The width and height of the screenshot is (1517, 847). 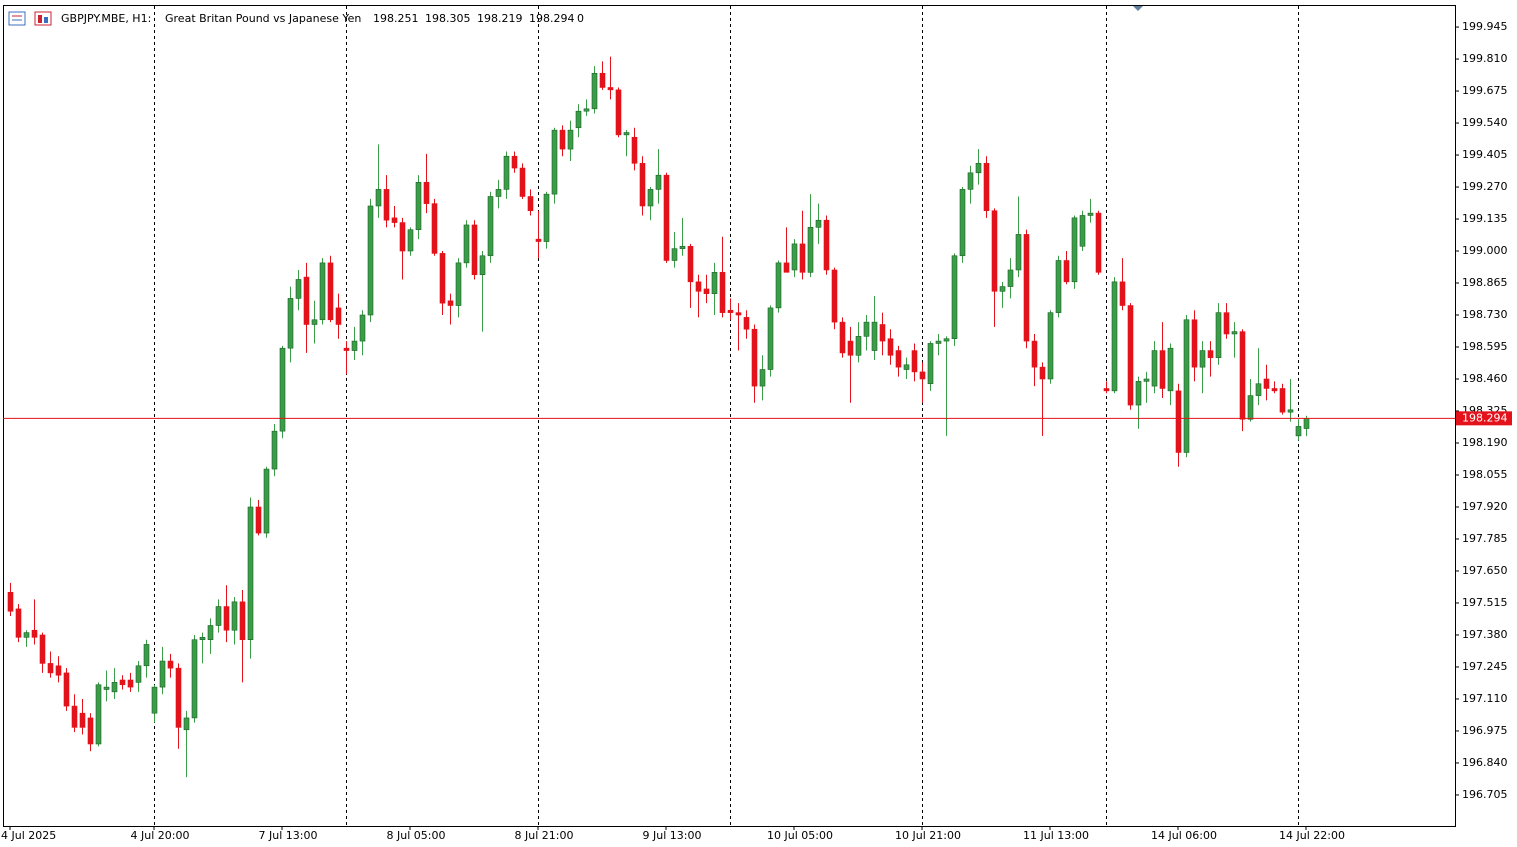 What do you see at coordinates (1485, 794) in the screenshot?
I see `y-tick-label: 196.705` at bounding box center [1485, 794].